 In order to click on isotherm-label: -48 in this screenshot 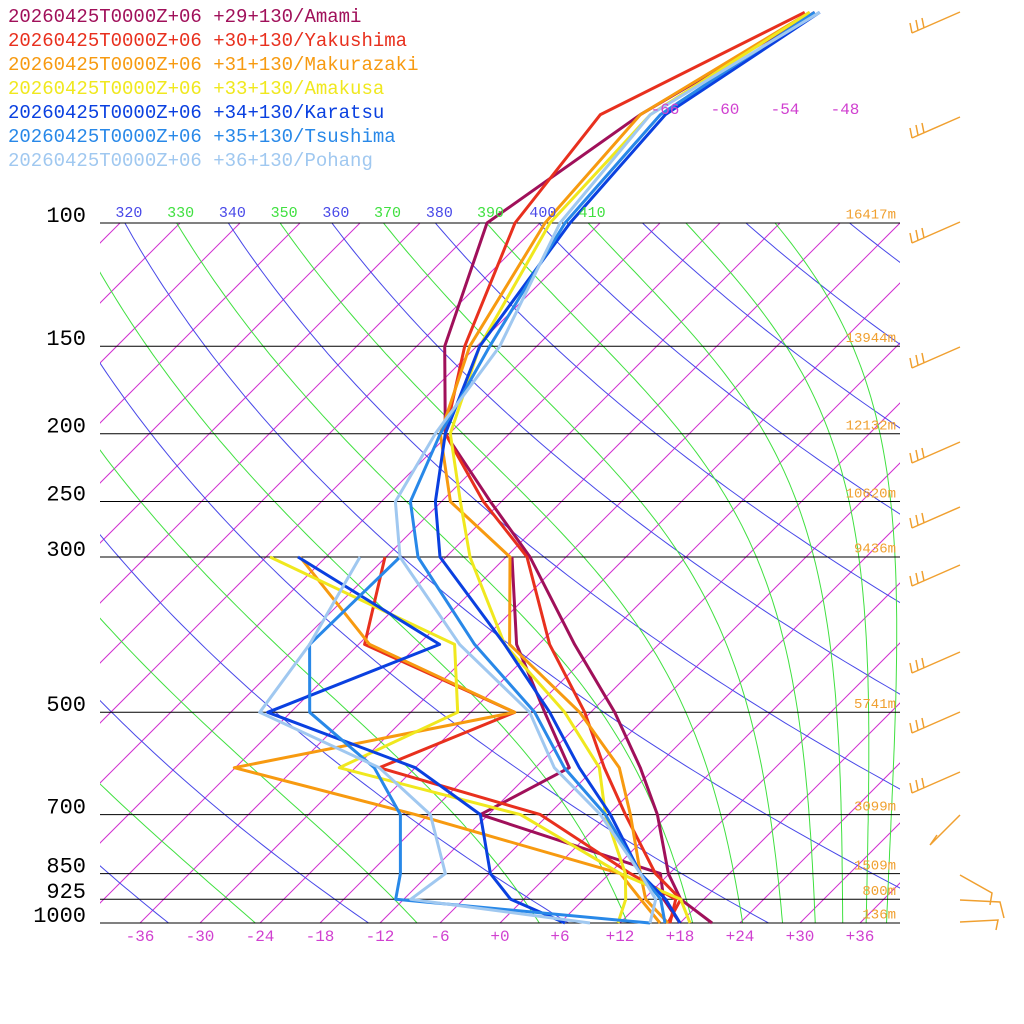, I will do `click(845, 110)`.